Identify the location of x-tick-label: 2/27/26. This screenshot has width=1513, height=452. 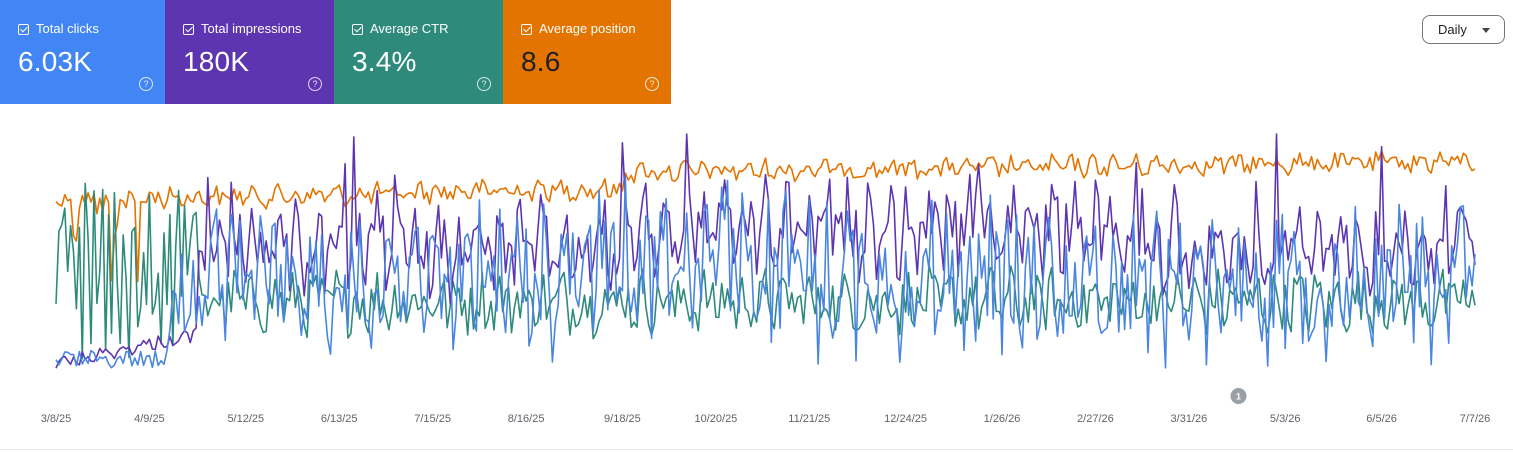
(1095, 419).